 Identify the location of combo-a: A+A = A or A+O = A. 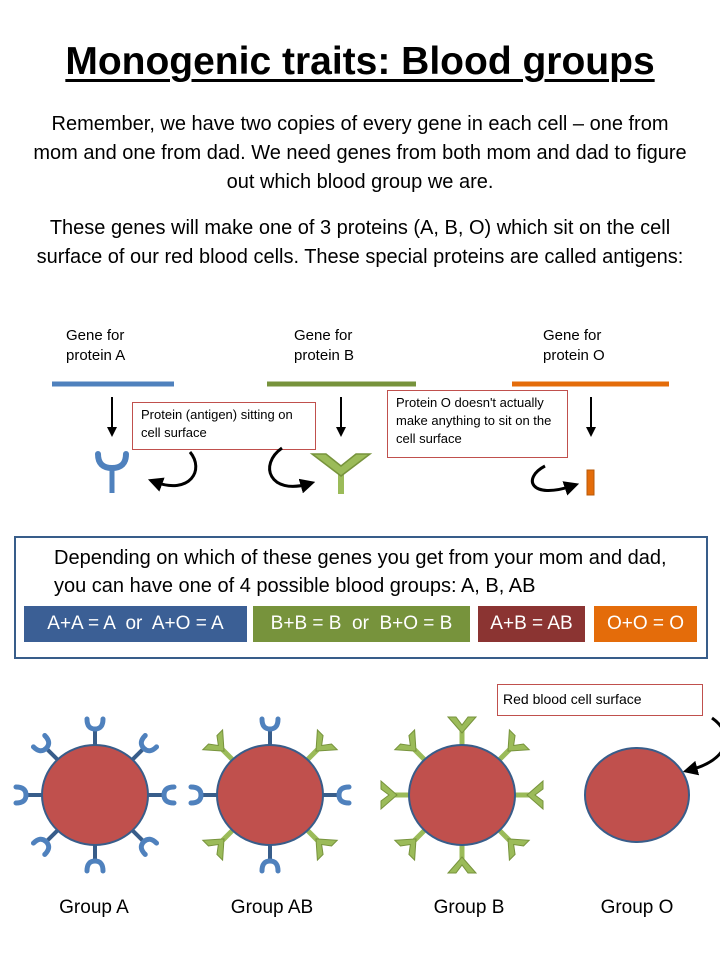
(135, 624).